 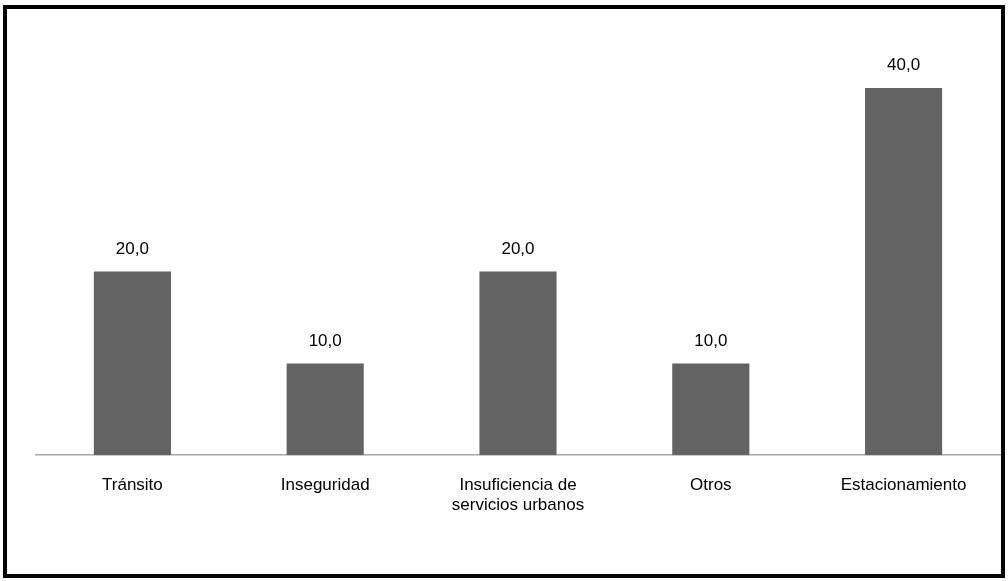 I want to click on x-tick-label: Otros, so click(x=711, y=485).